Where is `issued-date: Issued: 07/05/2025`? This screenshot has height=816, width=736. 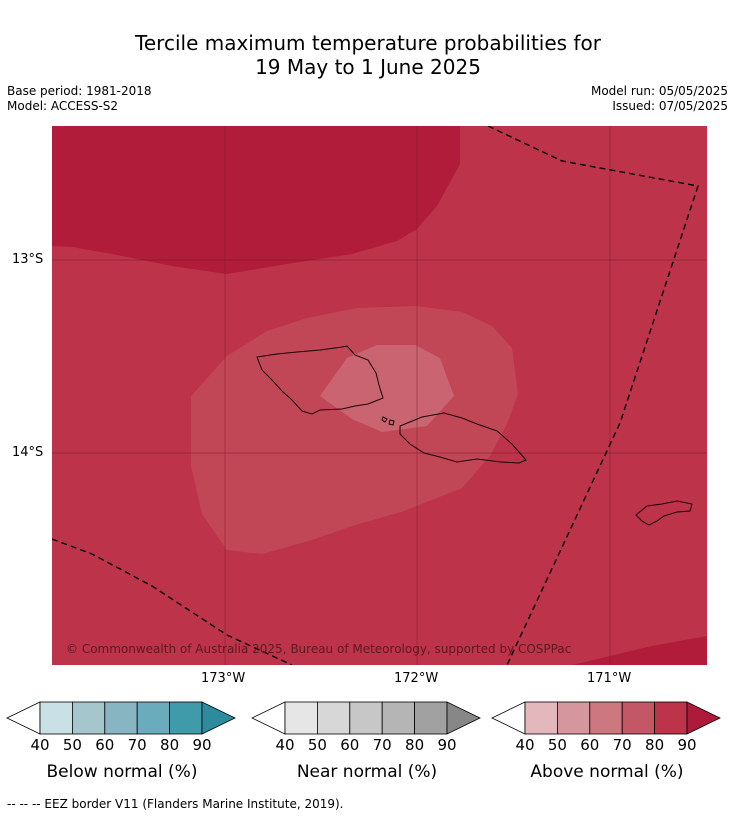
issued-date: Issued: 07/05/2025 is located at coordinates (670, 106).